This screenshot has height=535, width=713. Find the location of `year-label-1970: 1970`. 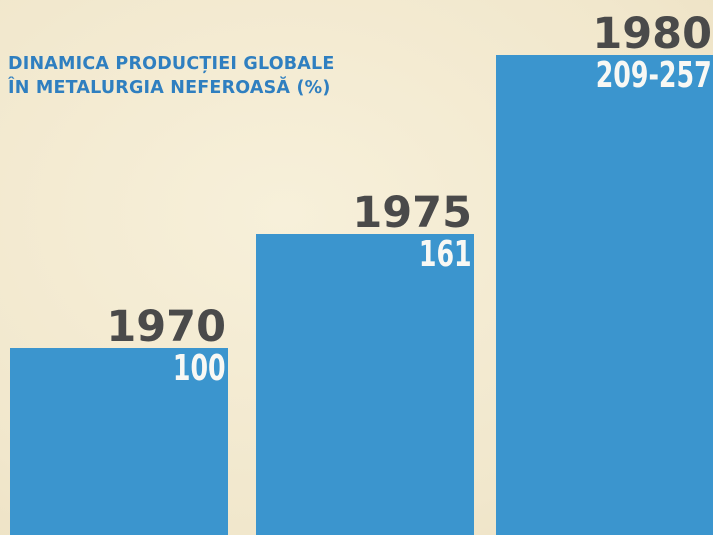

year-label-1970: 1970 is located at coordinates (166, 327).